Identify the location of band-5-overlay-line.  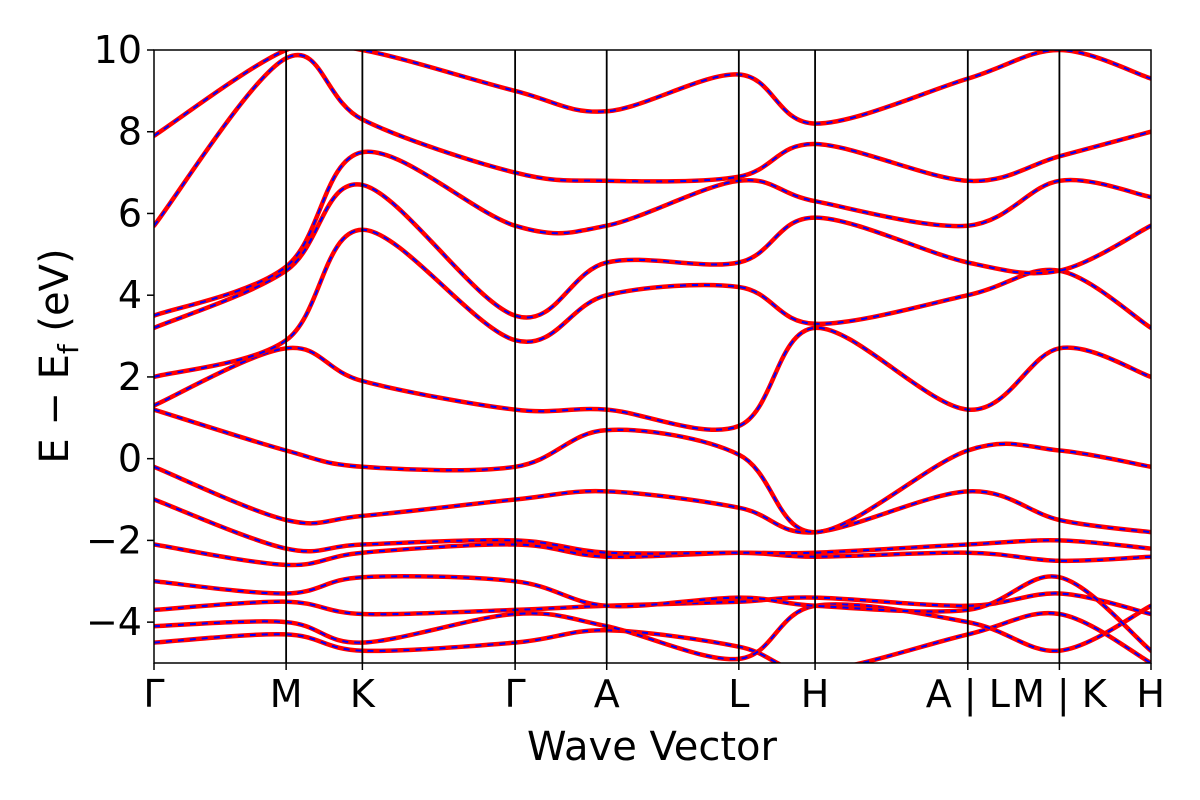
(652, 554).